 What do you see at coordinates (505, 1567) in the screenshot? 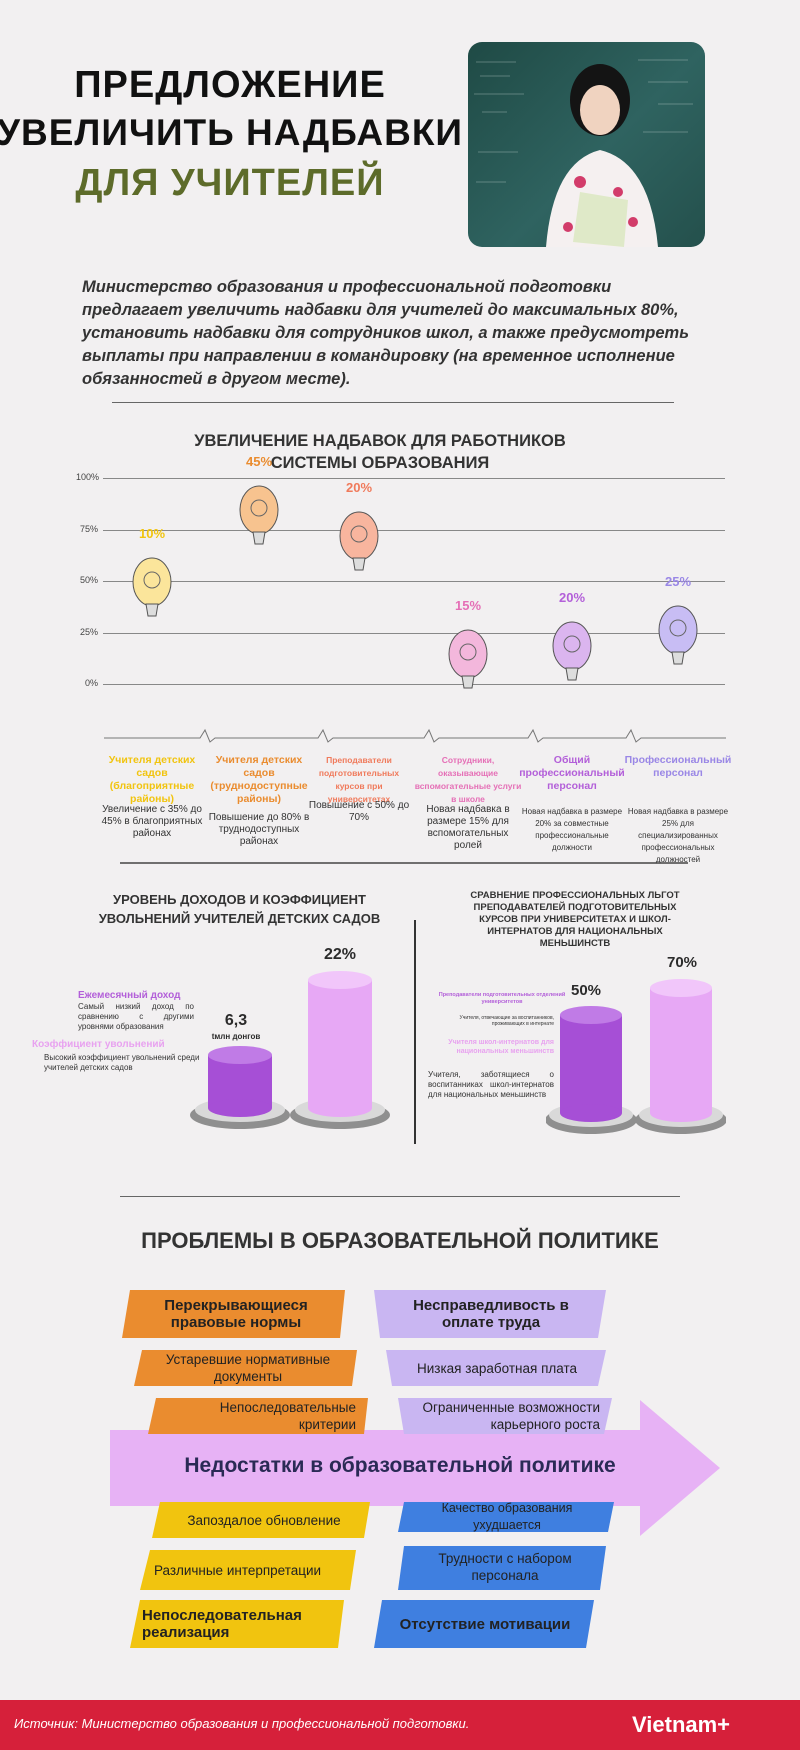
I see `problem-recruitment: Трудности с набором персонала` at bounding box center [505, 1567].